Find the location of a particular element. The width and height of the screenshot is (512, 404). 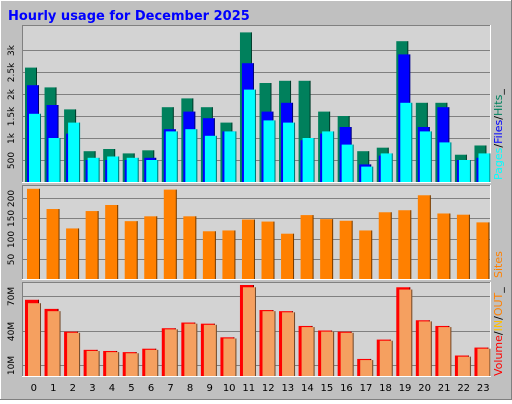

legend-item: OUT is located at coordinates (498, 304).